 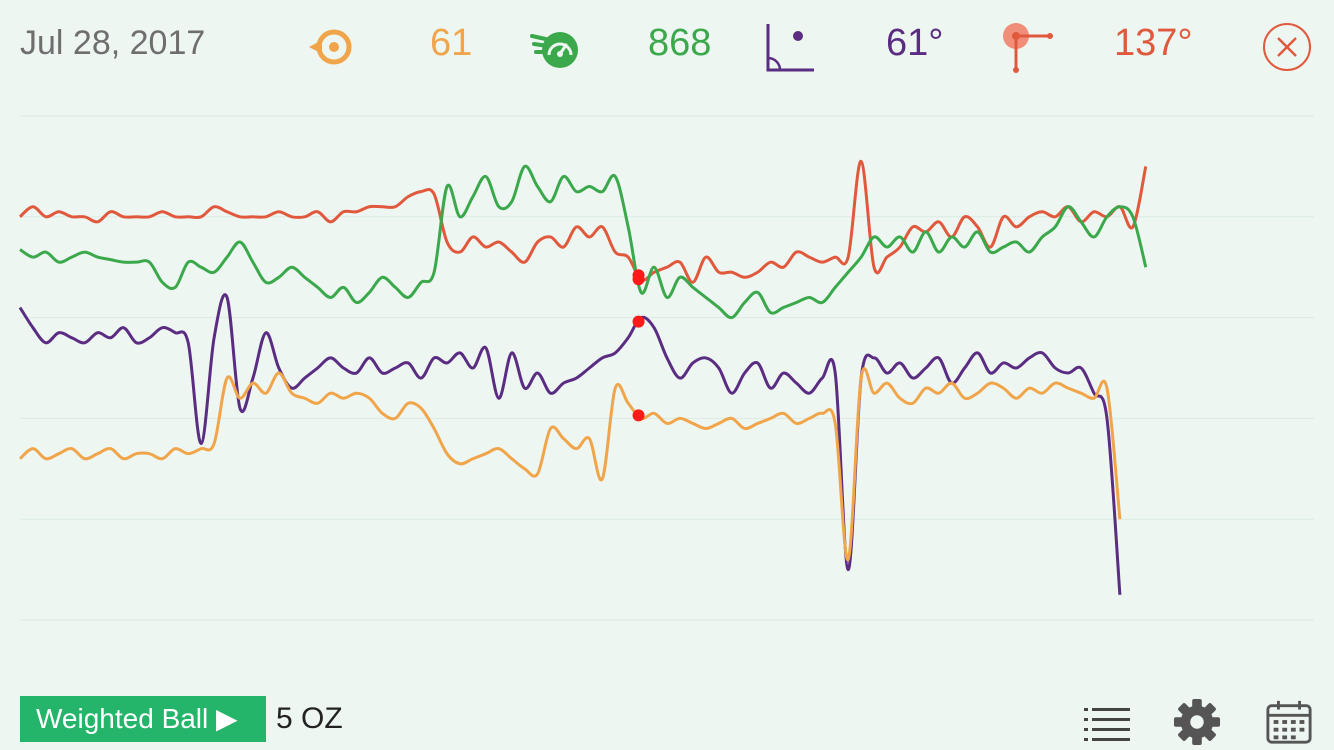 I want to click on chart-markers, so click(x=638, y=345).